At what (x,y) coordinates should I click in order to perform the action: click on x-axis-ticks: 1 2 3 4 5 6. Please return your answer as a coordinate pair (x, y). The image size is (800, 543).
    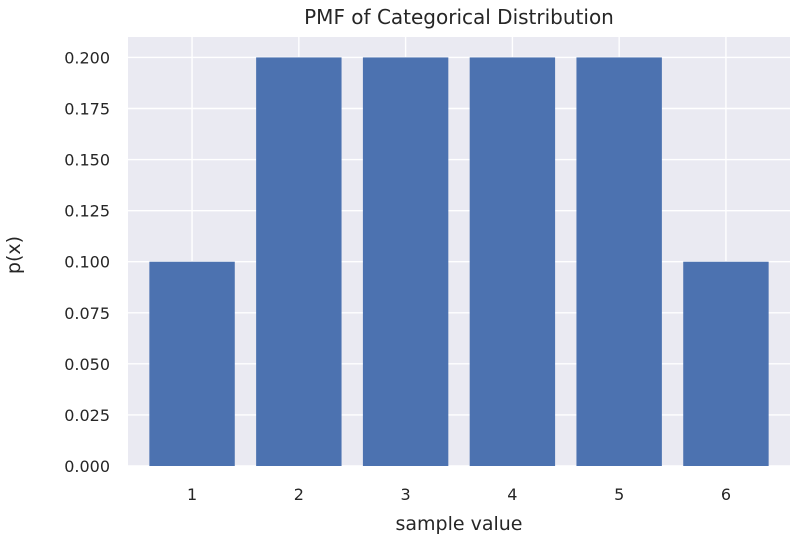
    Looking at the image, I should click on (459, 494).